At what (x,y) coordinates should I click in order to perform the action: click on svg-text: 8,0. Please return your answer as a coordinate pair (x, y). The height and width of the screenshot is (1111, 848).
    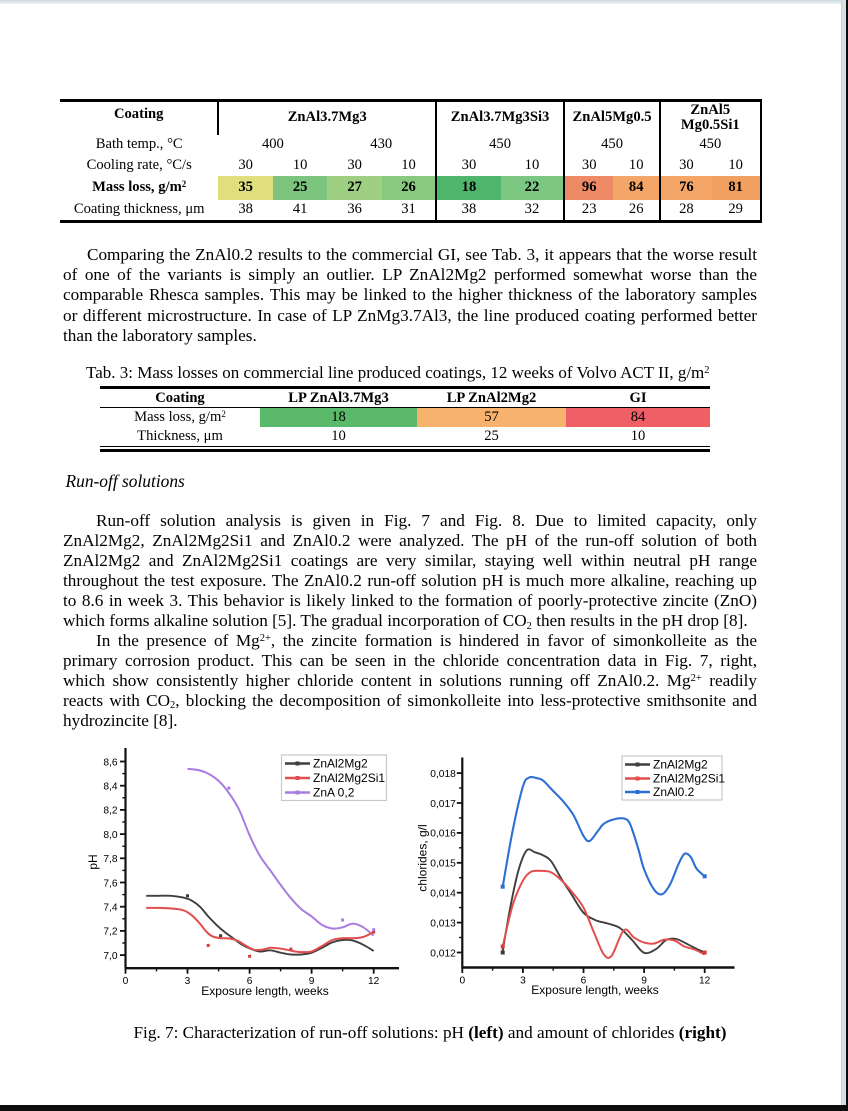
    Looking at the image, I should click on (110, 835).